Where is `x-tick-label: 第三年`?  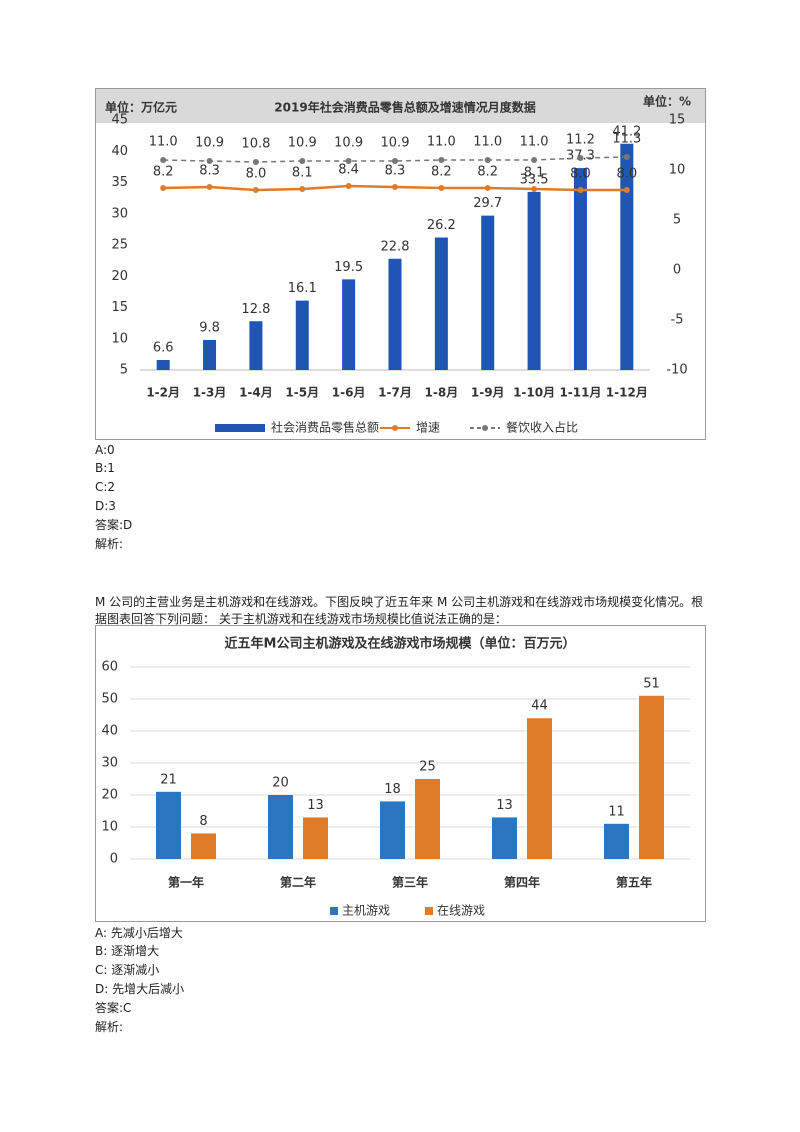
x-tick-label: 第三年 is located at coordinates (410, 882).